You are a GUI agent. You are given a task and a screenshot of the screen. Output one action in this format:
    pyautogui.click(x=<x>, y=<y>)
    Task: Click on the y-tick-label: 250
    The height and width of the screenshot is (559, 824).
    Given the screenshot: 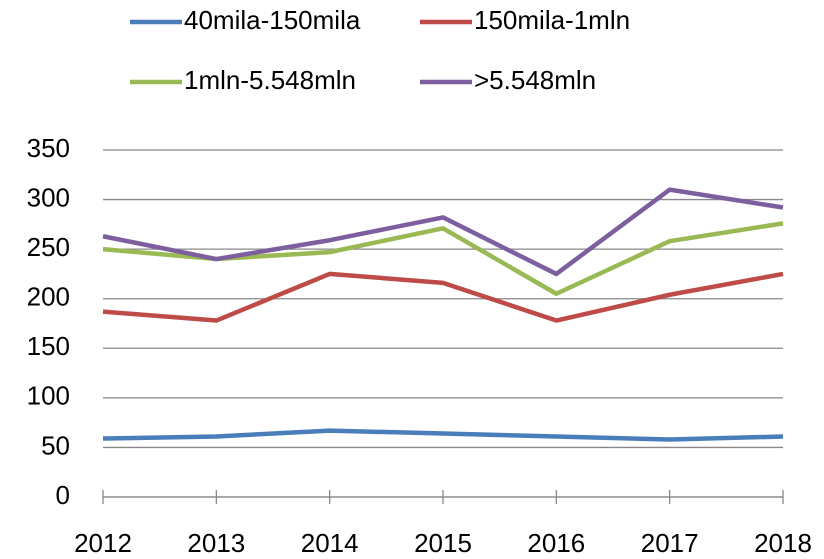 What is the action you would take?
    pyautogui.click(x=48, y=247)
    